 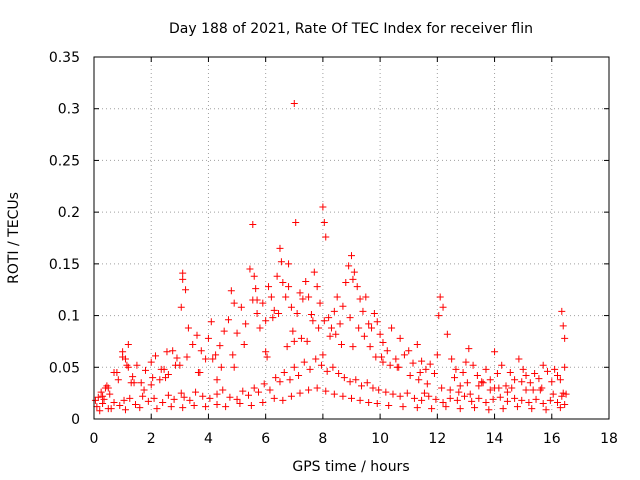 I want to click on x-tick-label: 10, so click(x=380, y=439).